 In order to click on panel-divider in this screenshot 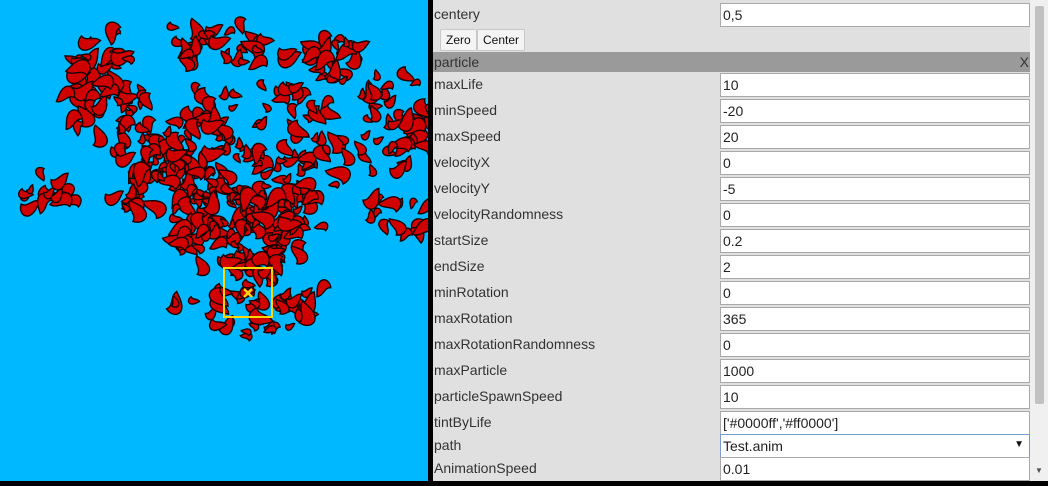, I will do `click(430, 243)`.